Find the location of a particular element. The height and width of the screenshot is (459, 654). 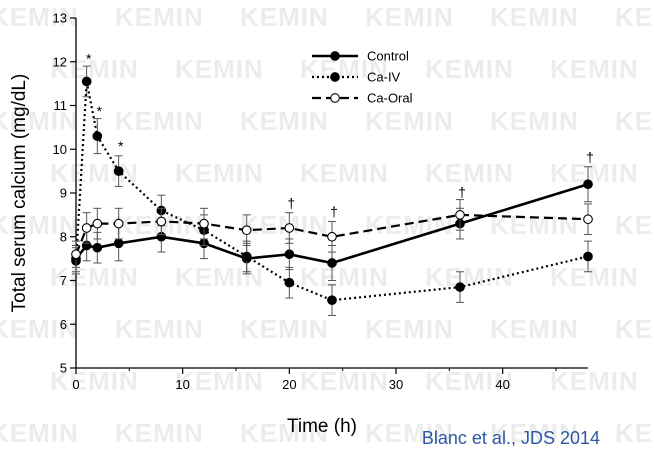

legend-label-ca-oral: Ca-Oral is located at coordinates (390, 98).